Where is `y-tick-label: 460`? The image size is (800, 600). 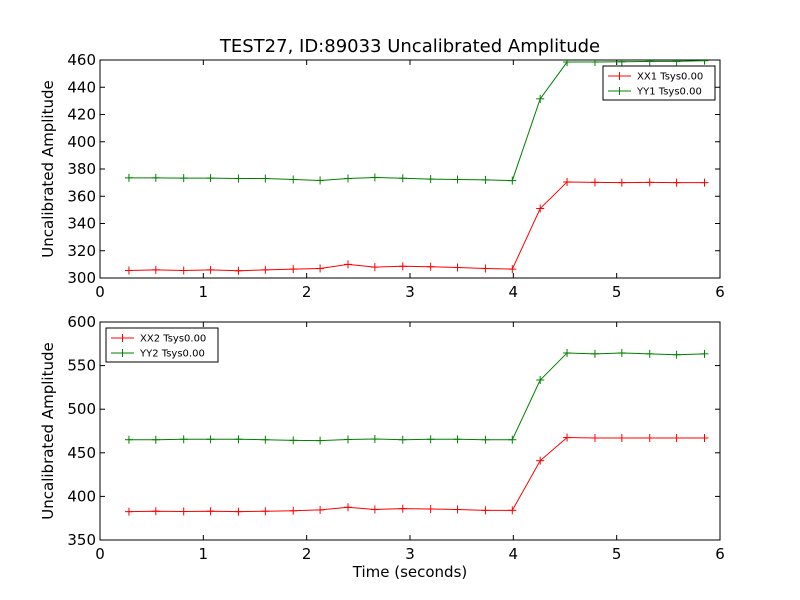 y-tick-label: 460 is located at coordinates (81, 60).